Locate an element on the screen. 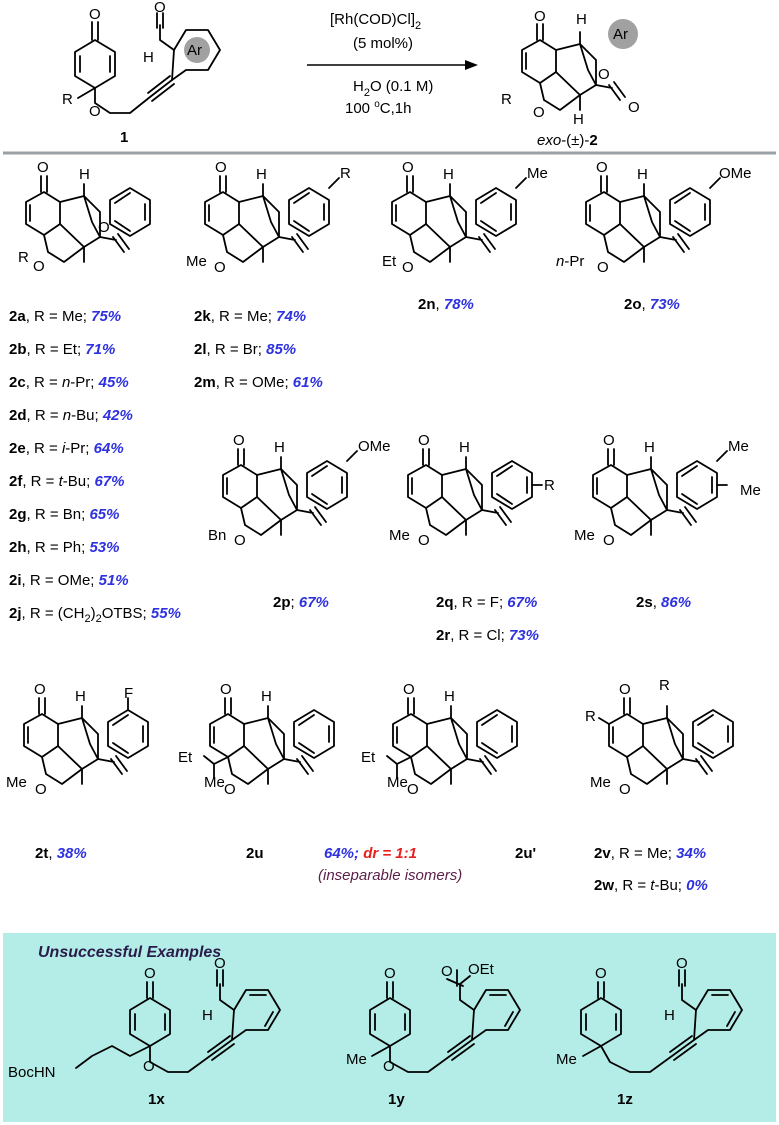 This screenshot has height=1125, width=779. structure-2q is located at coordinates (475, 492).